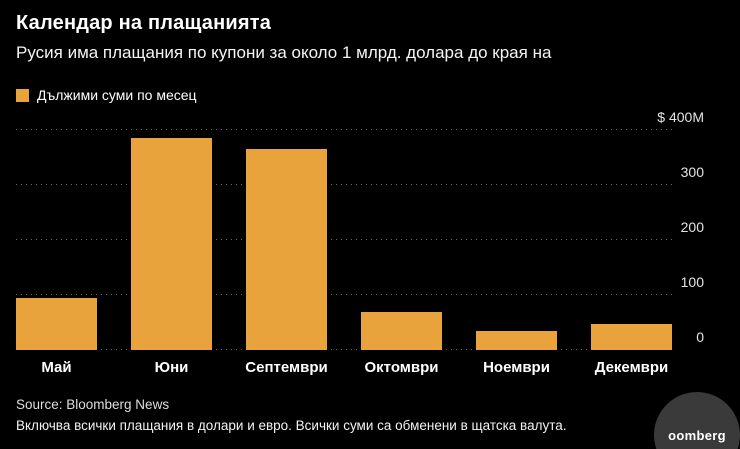  Describe the element at coordinates (22, 95) in the screenshot. I see `legend-swatch` at that location.